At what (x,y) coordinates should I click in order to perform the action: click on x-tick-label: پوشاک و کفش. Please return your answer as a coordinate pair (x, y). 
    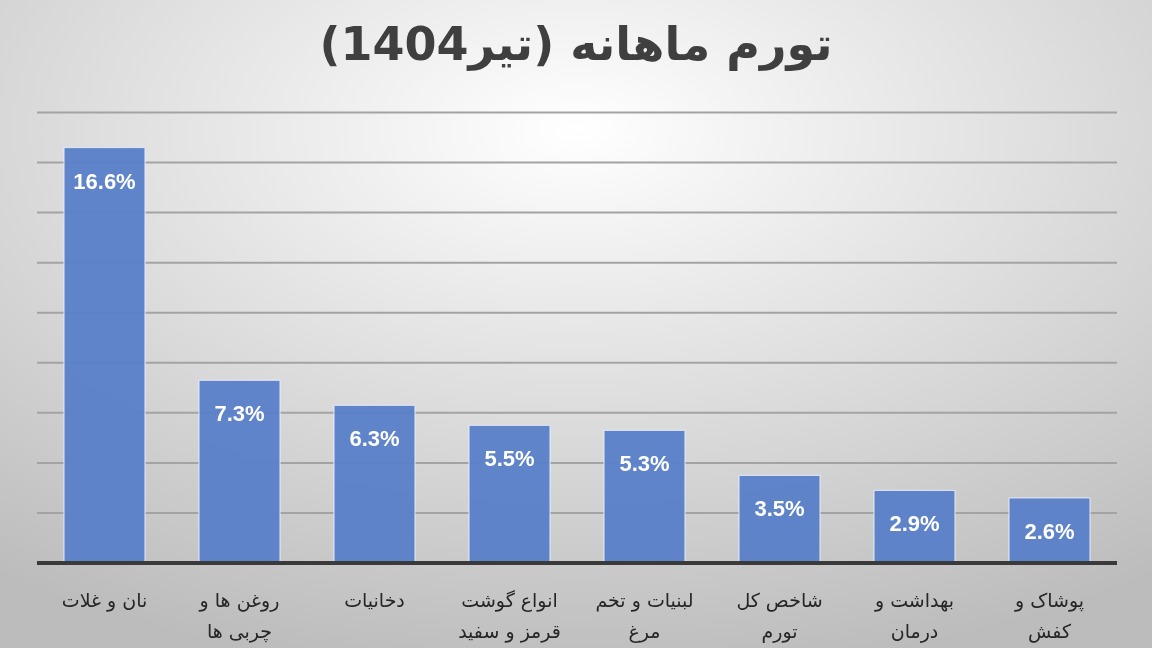
    Looking at the image, I should click on (1049, 616).